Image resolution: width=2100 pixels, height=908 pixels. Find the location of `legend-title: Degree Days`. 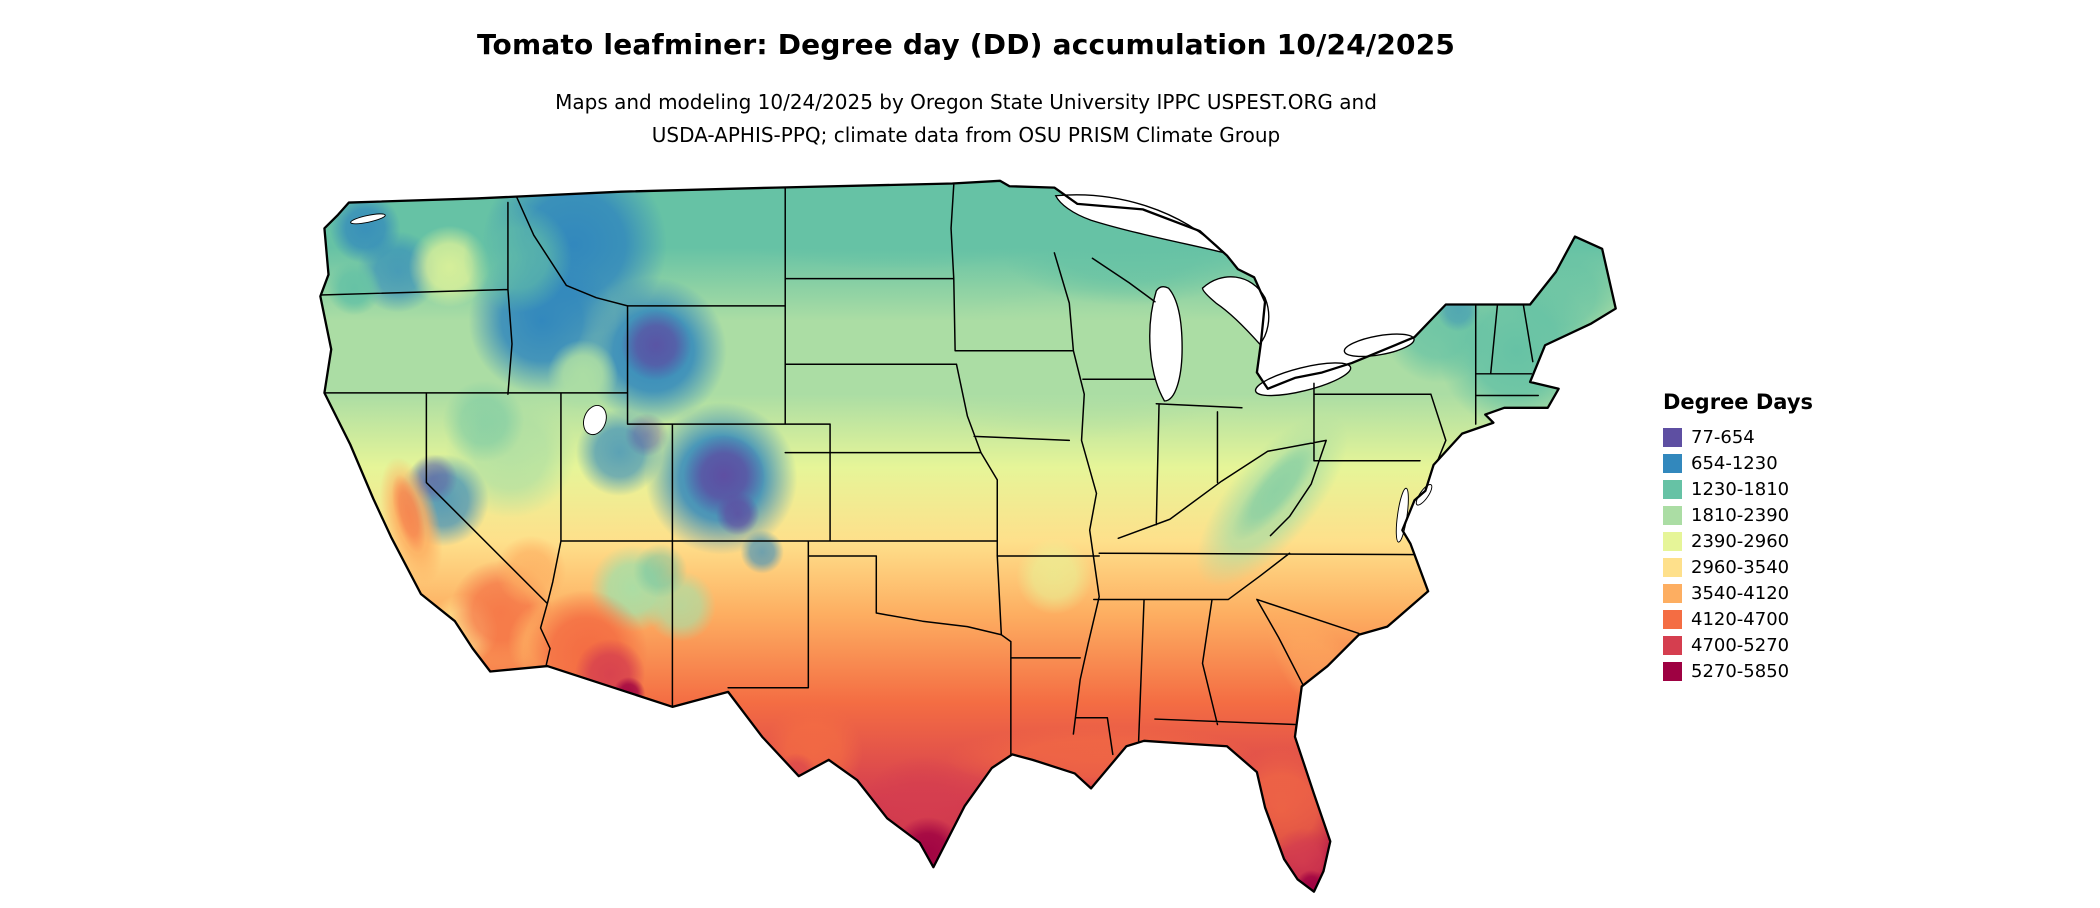

legend-title: Degree Days is located at coordinates (1738, 402).